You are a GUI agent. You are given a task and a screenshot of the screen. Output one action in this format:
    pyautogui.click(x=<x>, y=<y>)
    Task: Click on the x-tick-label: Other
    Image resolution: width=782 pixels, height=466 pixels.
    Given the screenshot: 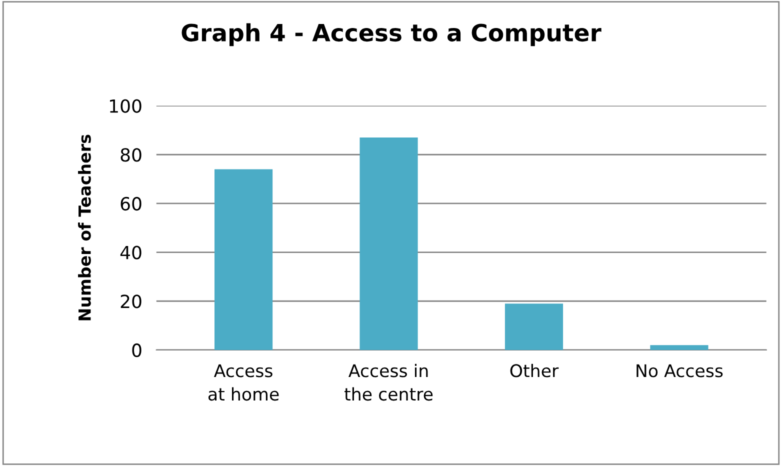 What is the action you would take?
    pyautogui.click(x=534, y=371)
    